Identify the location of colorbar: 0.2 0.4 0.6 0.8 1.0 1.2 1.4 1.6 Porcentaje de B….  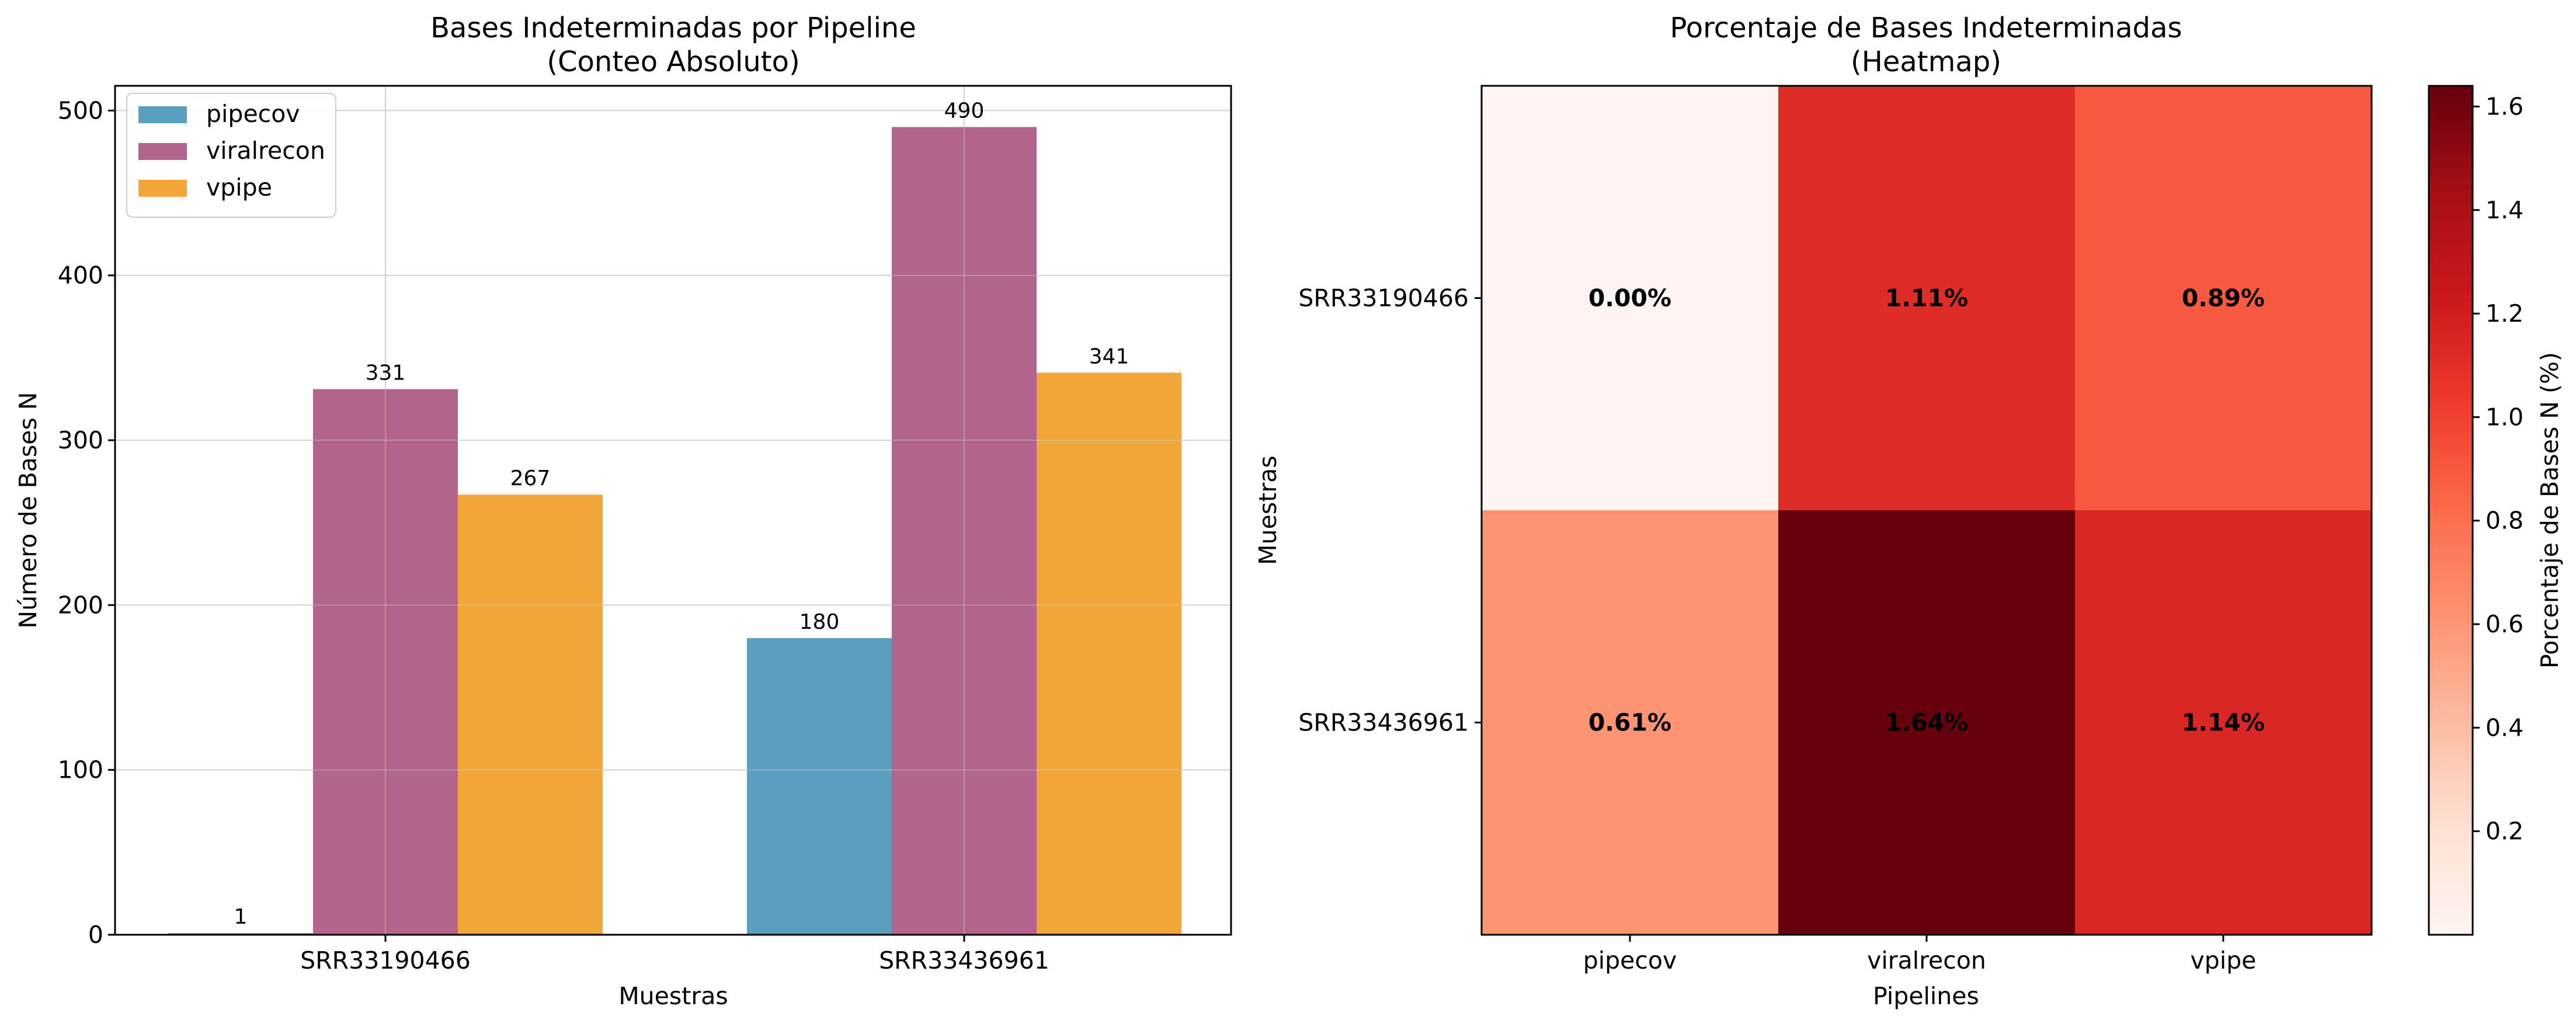
(2496, 510).